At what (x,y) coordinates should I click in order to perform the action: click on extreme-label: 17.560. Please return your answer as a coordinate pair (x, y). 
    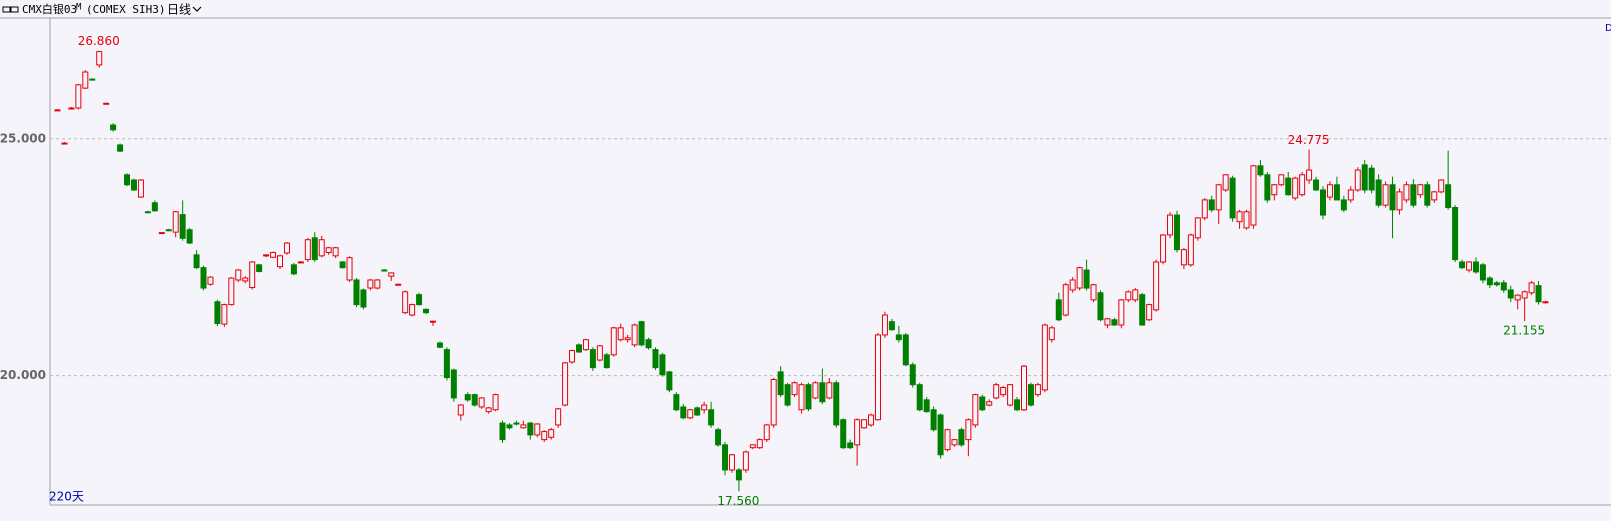
    Looking at the image, I should click on (738, 501).